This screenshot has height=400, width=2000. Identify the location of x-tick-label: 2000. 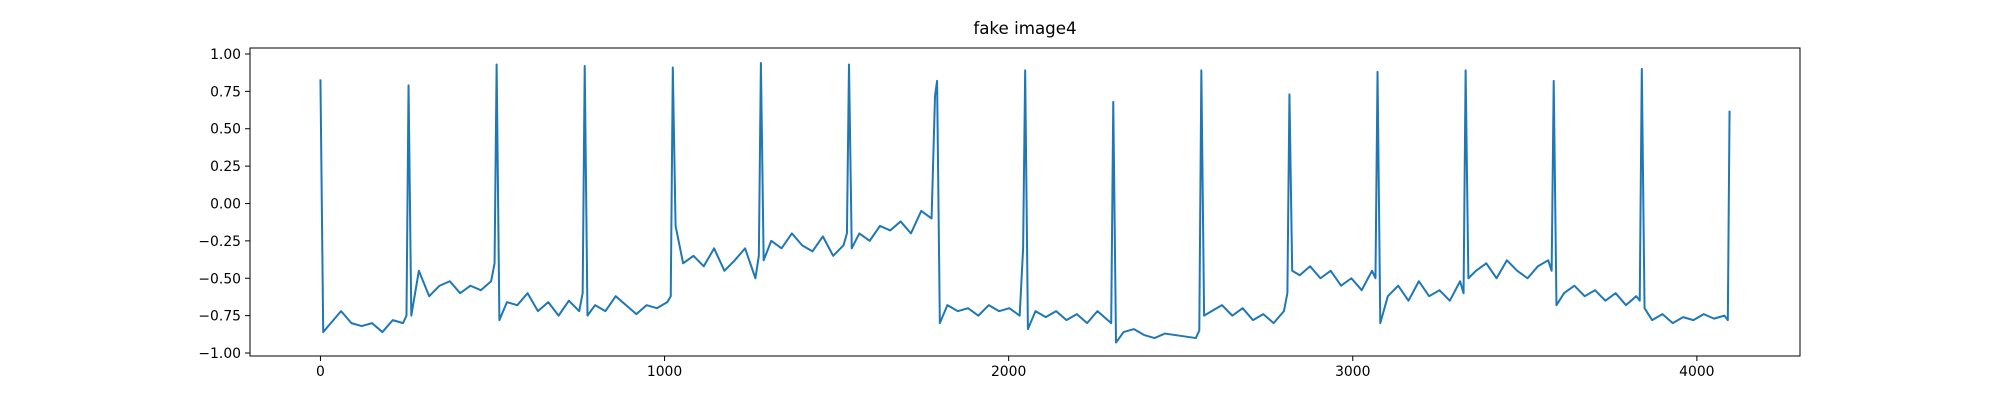
(1008, 372).